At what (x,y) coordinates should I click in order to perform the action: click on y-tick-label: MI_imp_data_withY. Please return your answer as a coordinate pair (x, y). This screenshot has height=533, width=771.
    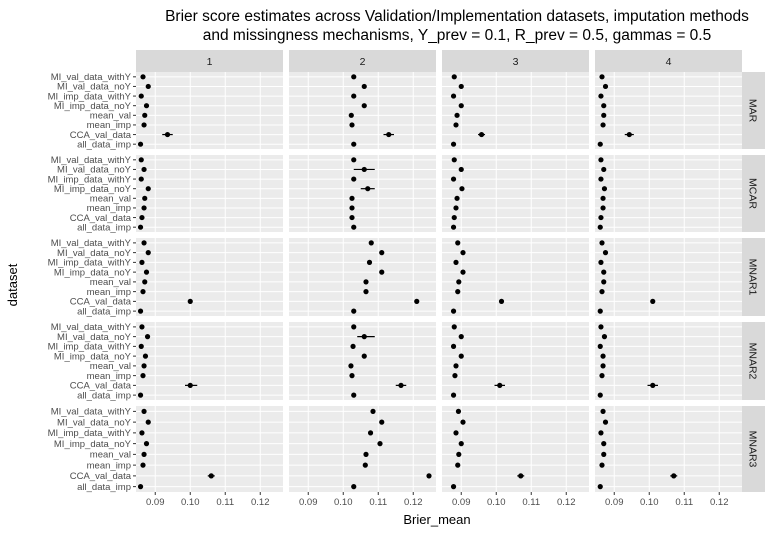
    Looking at the image, I should click on (90, 263).